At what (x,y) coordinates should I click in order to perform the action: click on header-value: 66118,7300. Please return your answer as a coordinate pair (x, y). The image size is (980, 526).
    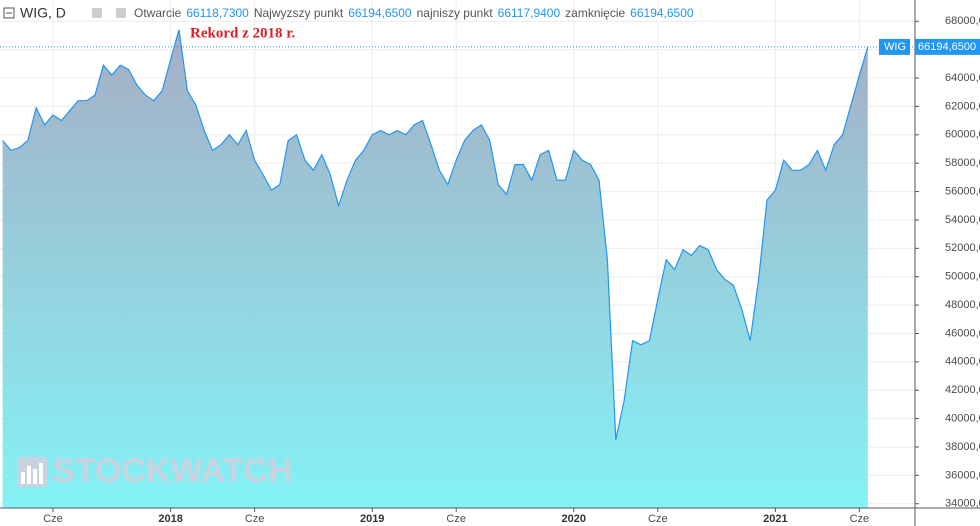
    Looking at the image, I should click on (217, 13).